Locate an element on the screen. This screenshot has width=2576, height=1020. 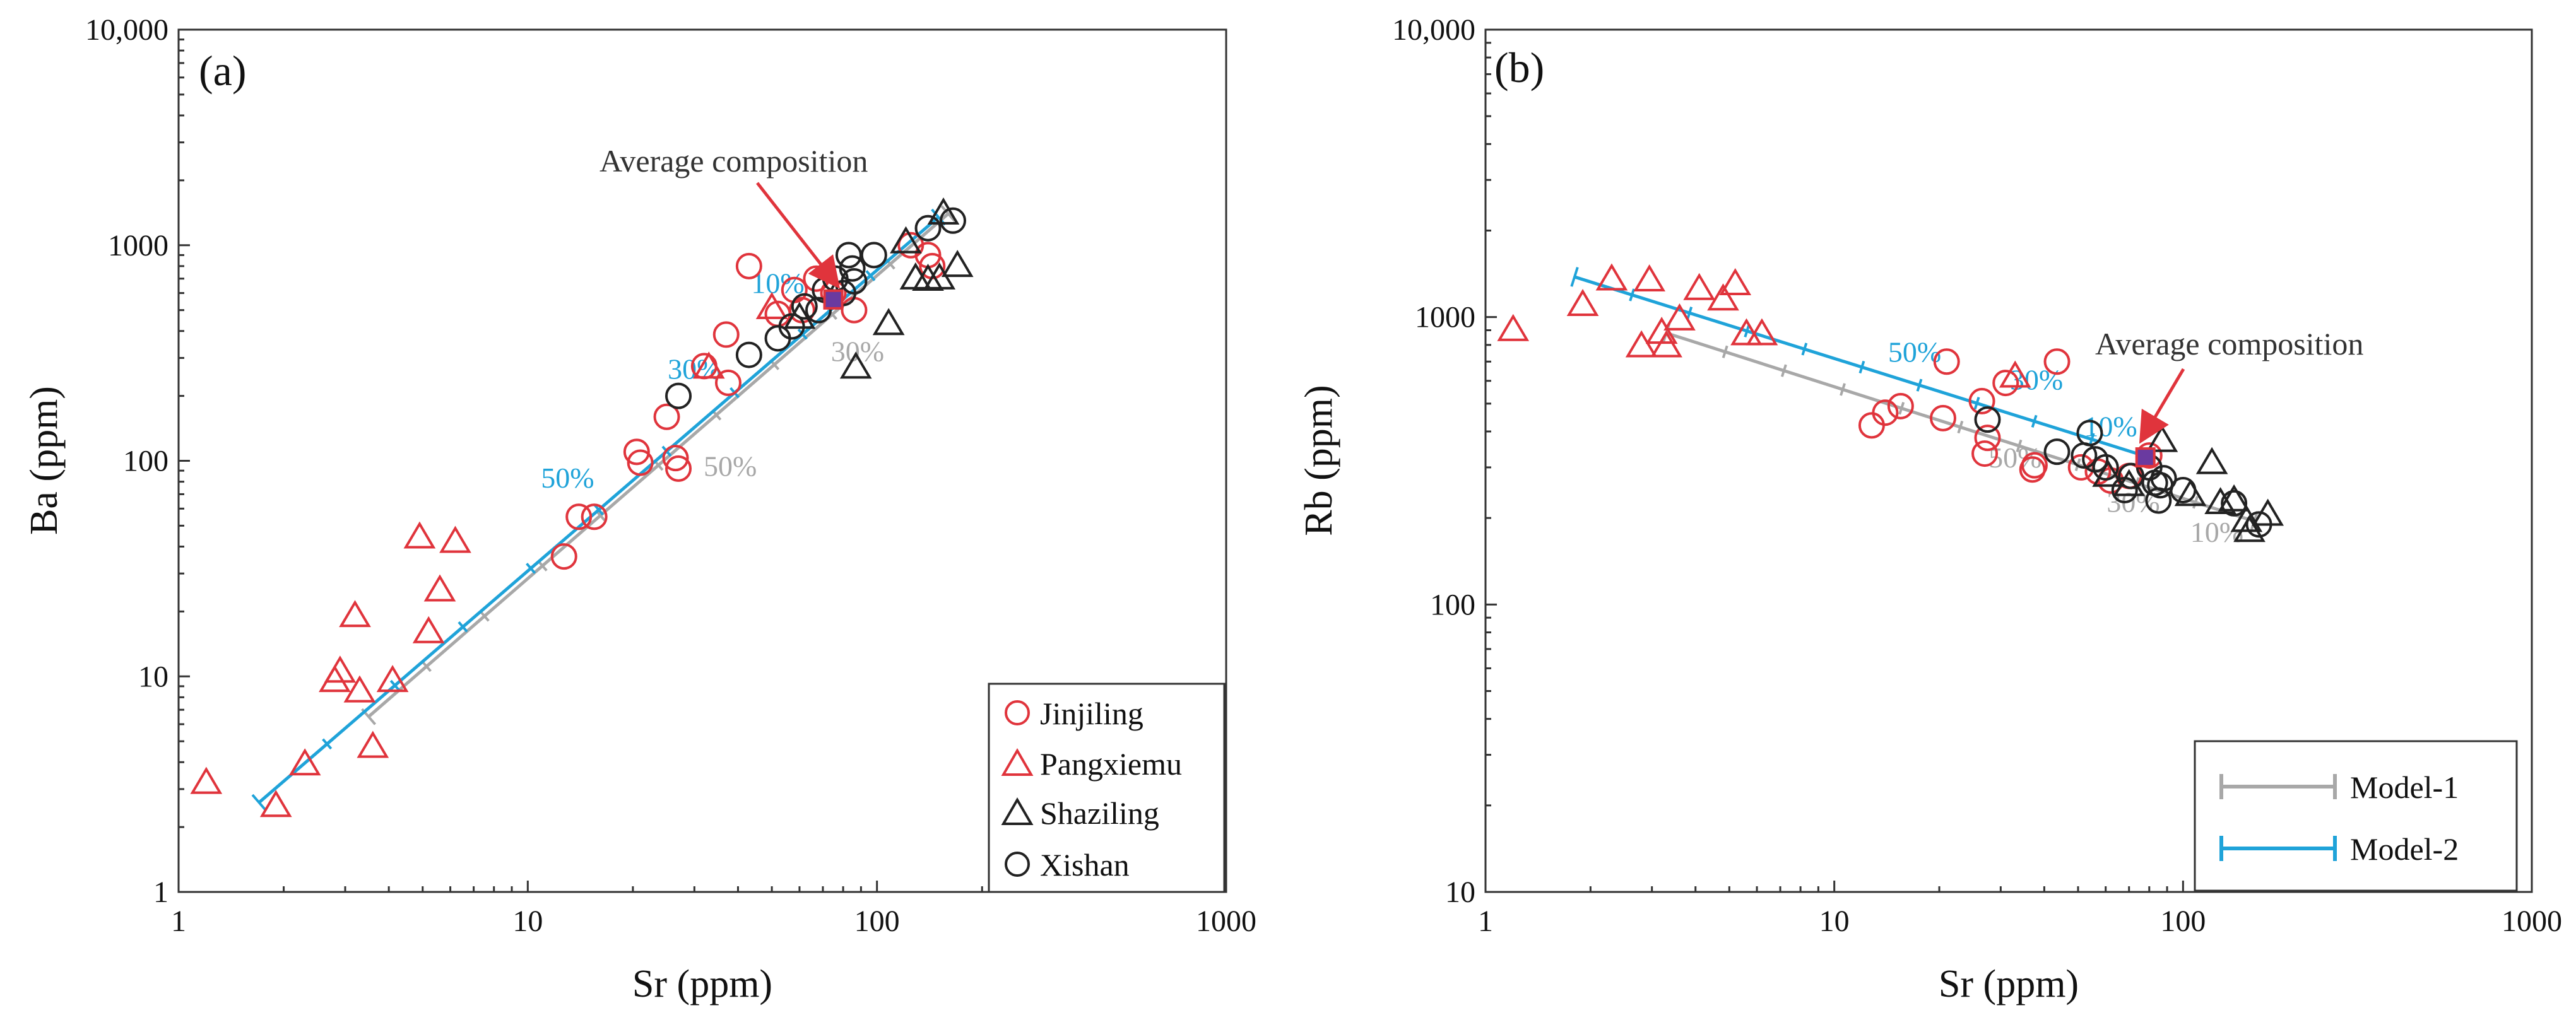
panel-b-average-composition-label: Average composition is located at coordinates (2229, 343).